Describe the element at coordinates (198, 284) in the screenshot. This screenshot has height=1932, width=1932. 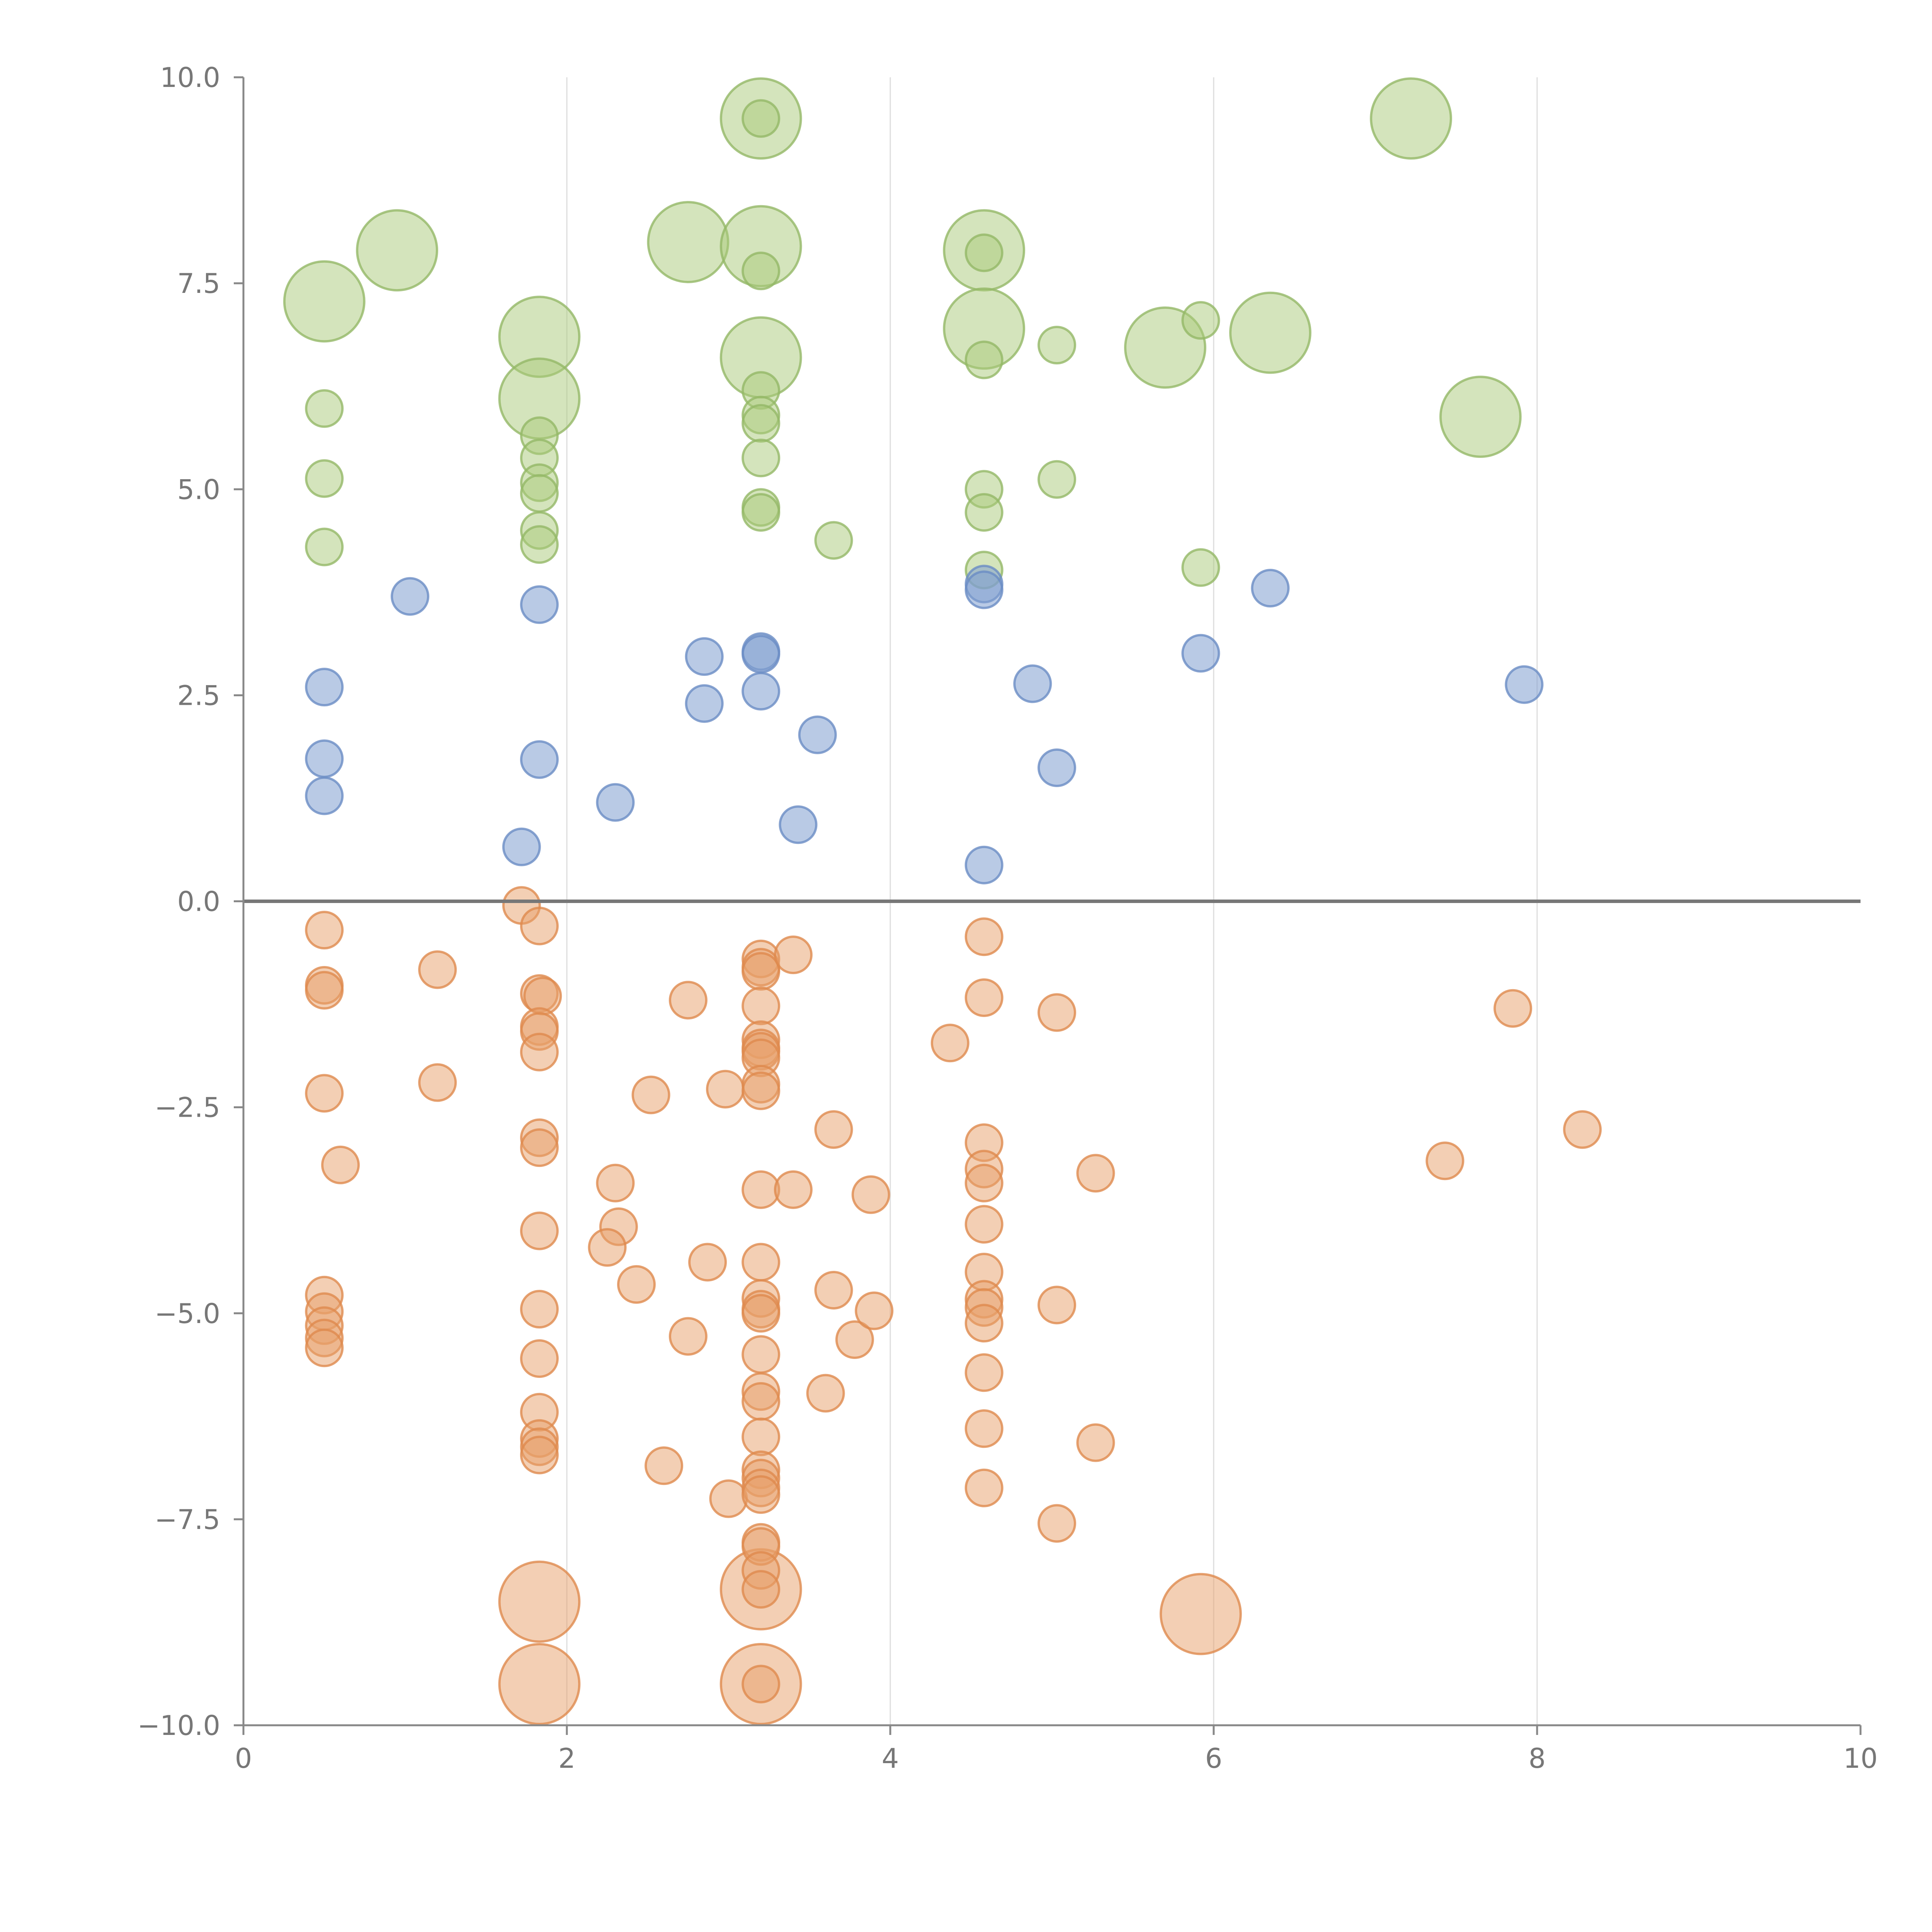
I see `y-tick-label: 7.5` at that location.